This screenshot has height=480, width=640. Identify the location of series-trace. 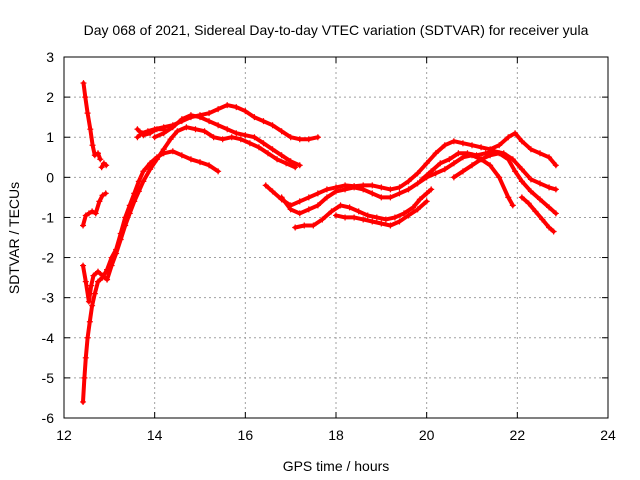
(537, 214).